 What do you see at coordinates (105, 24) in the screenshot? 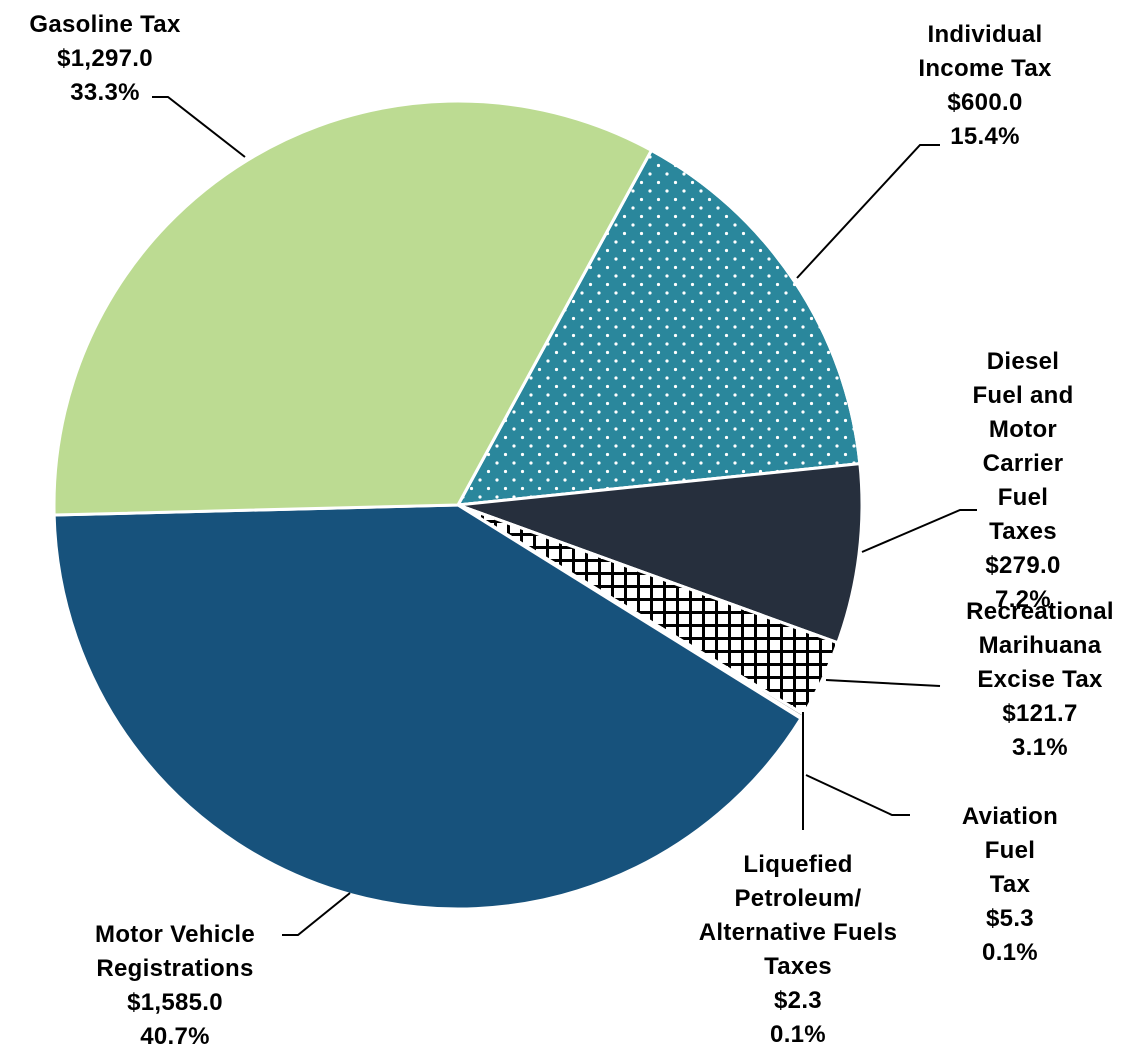
I see `category-label: Gasoline Tax` at bounding box center [105, 24].